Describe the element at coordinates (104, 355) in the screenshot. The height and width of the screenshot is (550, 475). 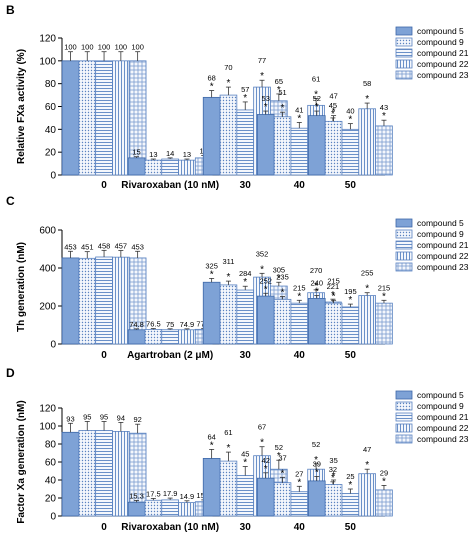
I see `x-tick-label: 0` at that location.